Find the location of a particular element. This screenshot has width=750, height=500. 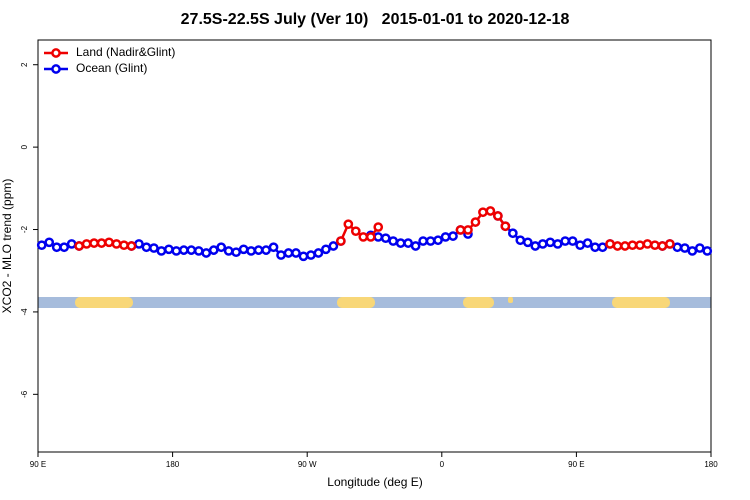

y-tick-label: -6 is located at coordinates (24, 394).